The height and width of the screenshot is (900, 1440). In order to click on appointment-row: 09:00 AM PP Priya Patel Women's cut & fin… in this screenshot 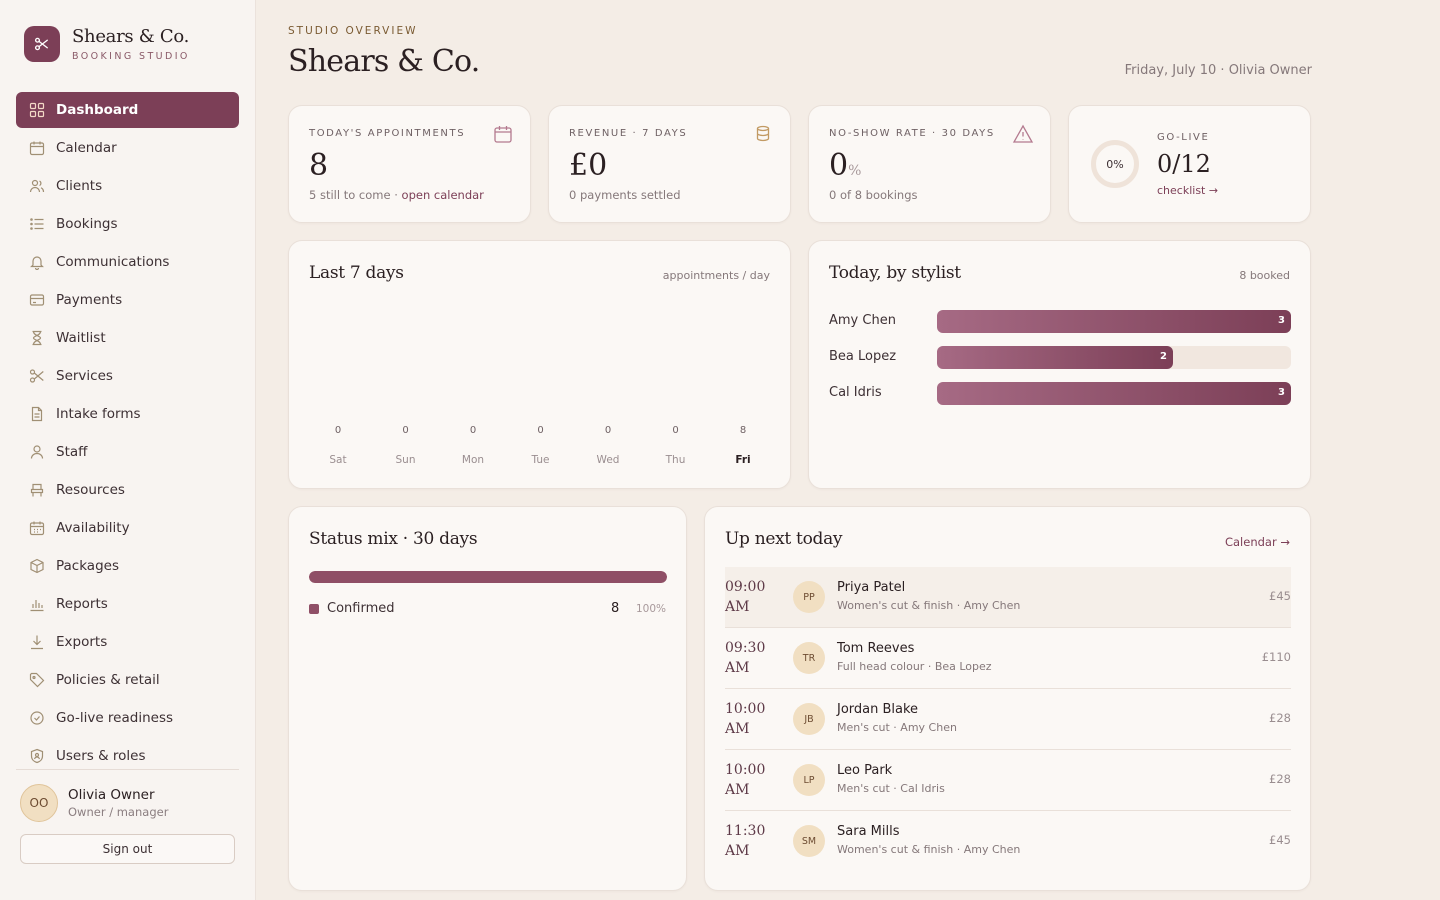, I will do `click(1008, 597)`.